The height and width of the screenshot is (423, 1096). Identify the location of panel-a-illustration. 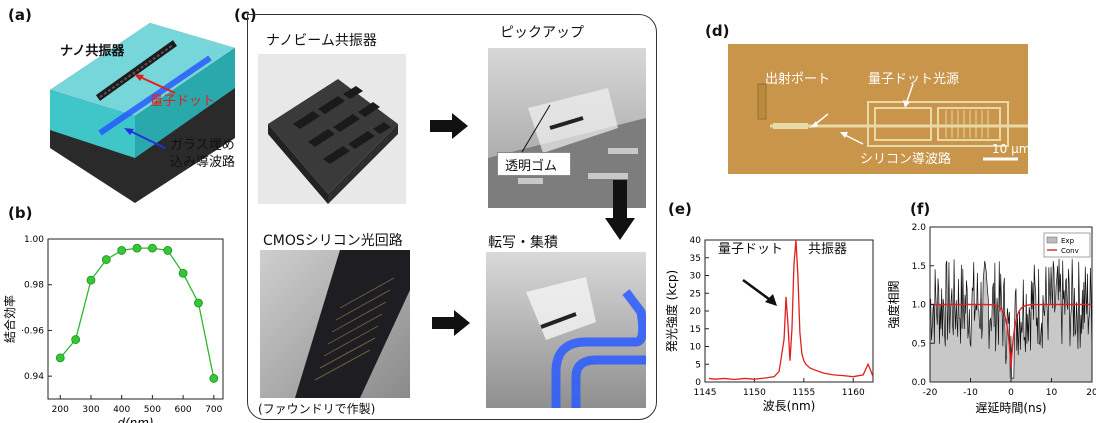
(142, 113).